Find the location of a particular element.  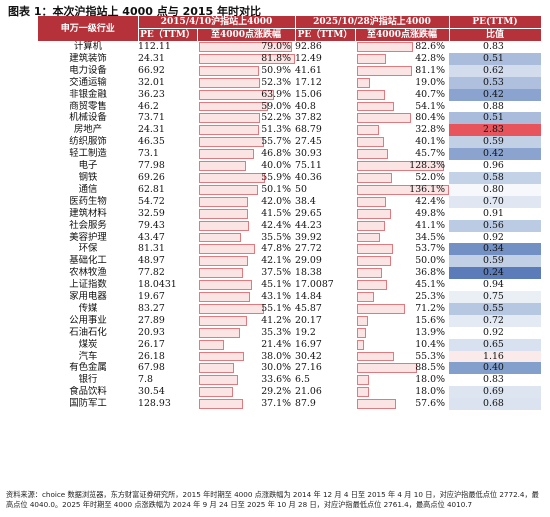

pe-ratio-cell: 0.69 is located at coordinates (495, 392).